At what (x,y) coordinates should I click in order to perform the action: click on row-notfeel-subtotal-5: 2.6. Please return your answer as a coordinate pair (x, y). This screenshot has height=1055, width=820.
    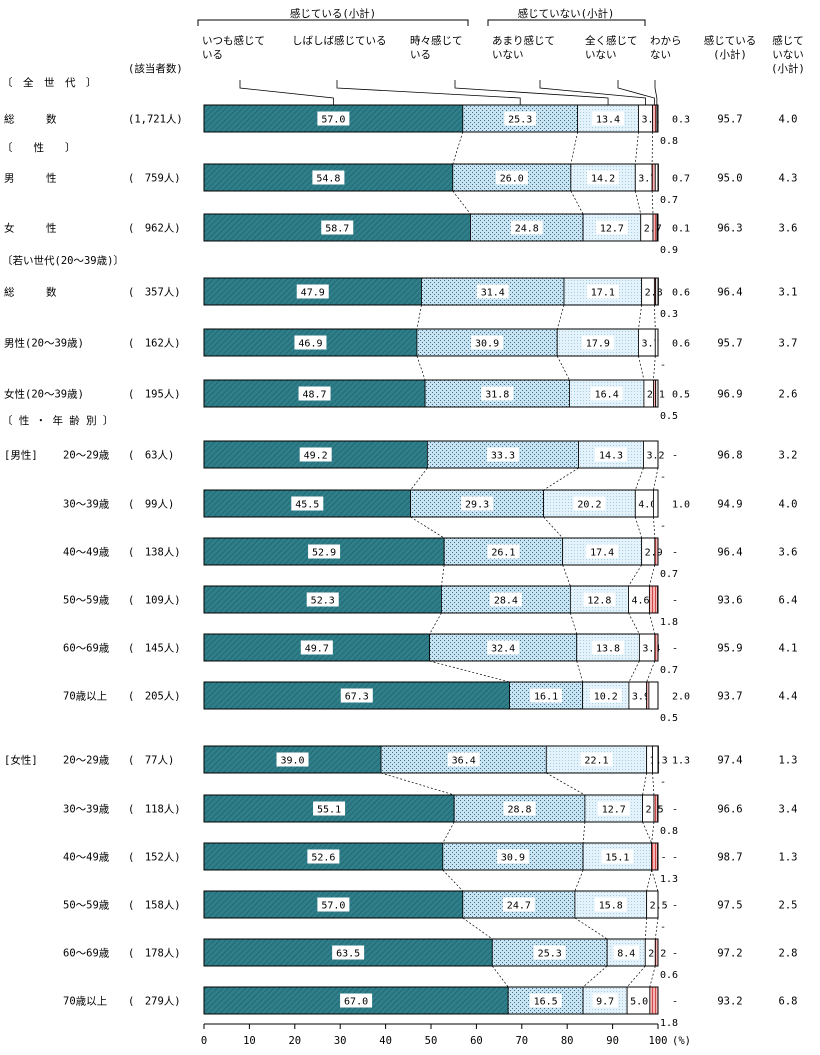
    Looking at the image, I should click on (788, 395).